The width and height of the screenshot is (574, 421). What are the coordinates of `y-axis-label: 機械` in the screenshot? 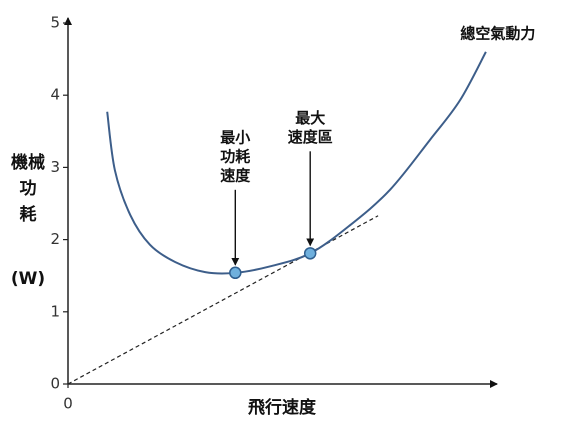 It's located at (28, 162).